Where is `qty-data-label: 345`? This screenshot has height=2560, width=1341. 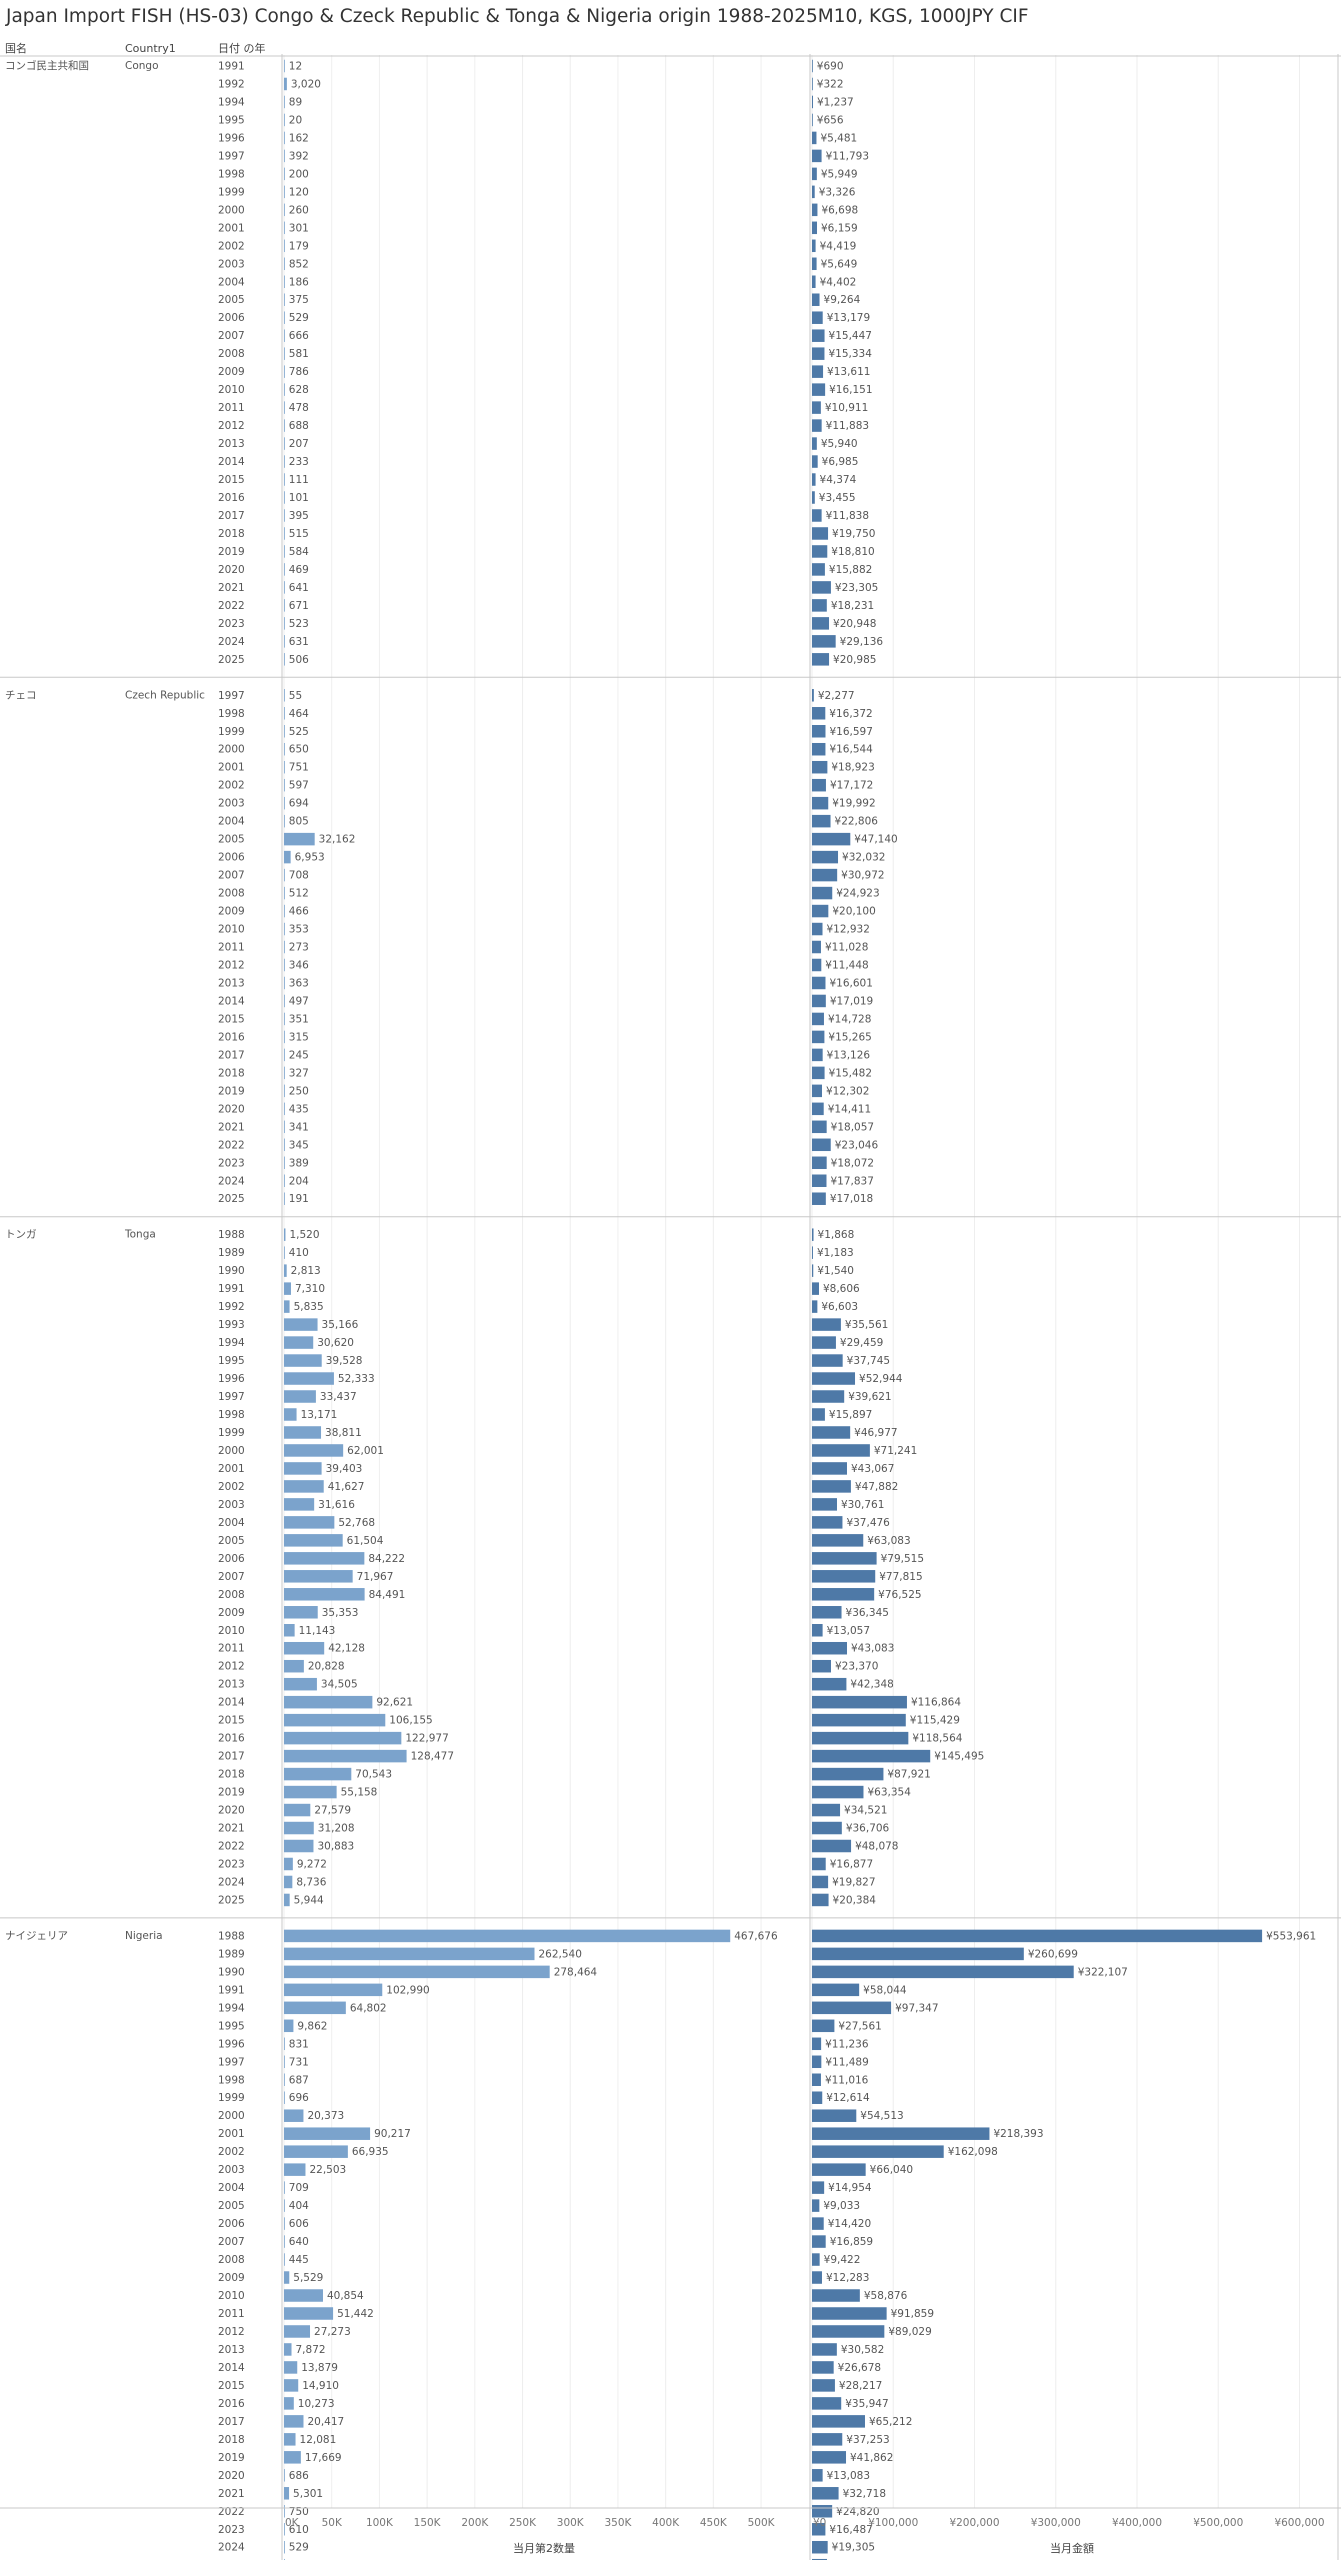 qty-data-label: 345 is located at coordinates (299, 1145).